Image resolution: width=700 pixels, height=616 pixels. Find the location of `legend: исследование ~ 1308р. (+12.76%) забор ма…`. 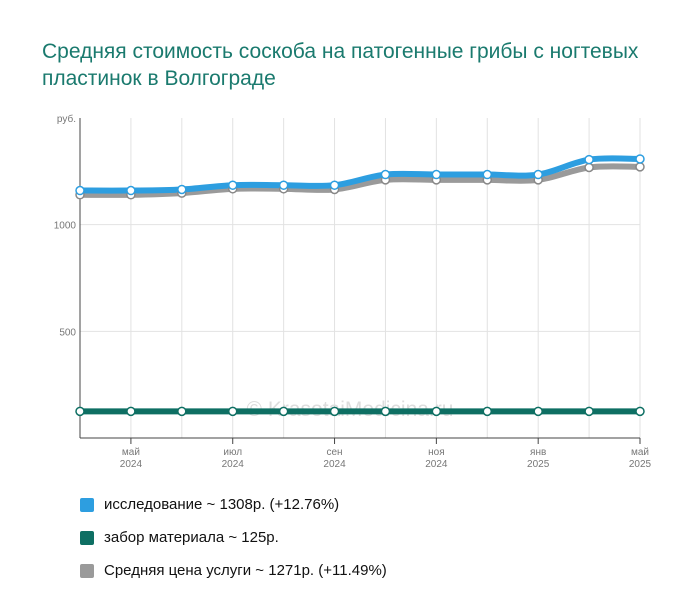

legend: исследование ~ 1308р. (+12.76%) забор ма… is located at coordinates (233, 537).